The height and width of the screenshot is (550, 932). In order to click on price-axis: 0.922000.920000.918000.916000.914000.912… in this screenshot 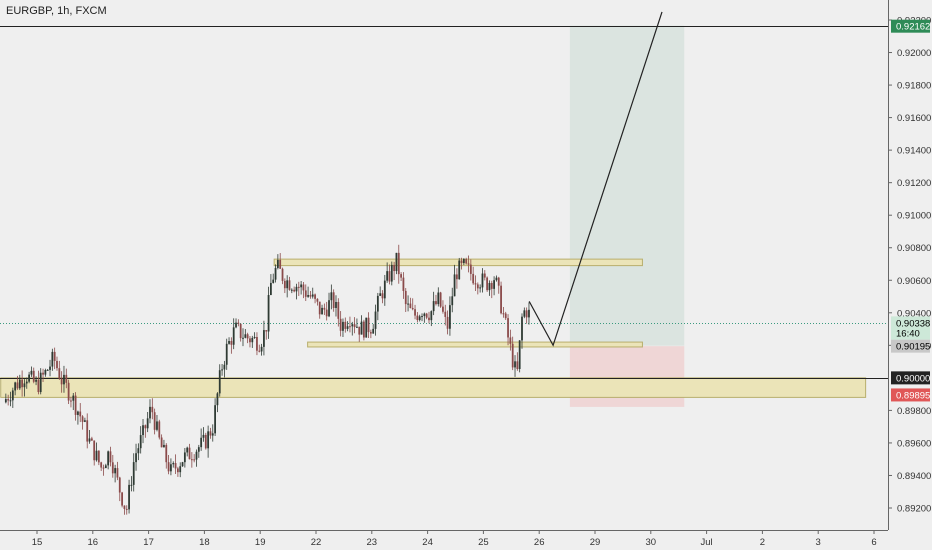, I will do `click(910, 275)`.